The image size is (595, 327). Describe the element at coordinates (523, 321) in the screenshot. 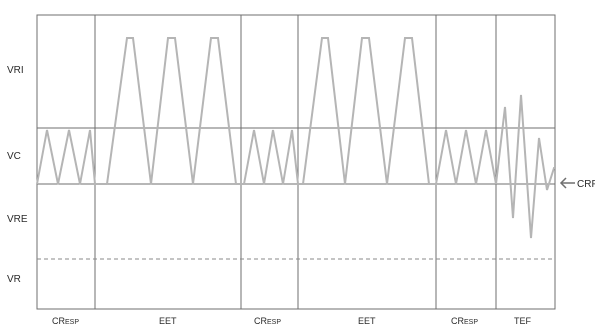

I see `phase-label-tef: TEF` at that location.